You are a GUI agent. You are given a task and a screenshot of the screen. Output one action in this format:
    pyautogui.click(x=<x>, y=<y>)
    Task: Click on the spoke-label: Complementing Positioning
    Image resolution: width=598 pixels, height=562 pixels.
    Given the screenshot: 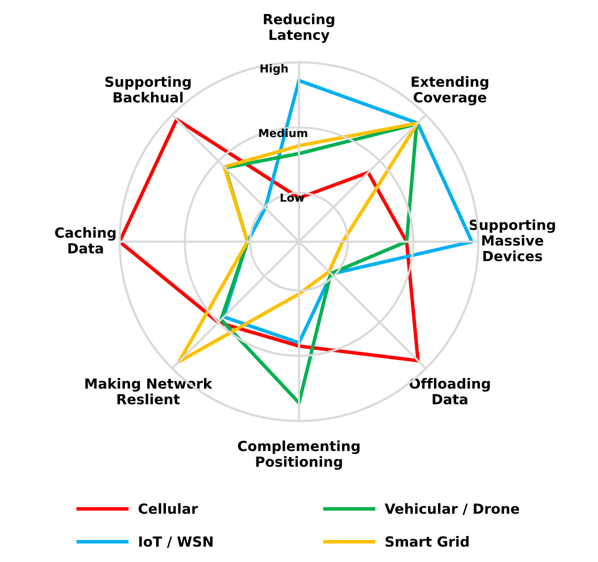 What is the action you would take?
    pyautogui.click(x=299, y=455)
    